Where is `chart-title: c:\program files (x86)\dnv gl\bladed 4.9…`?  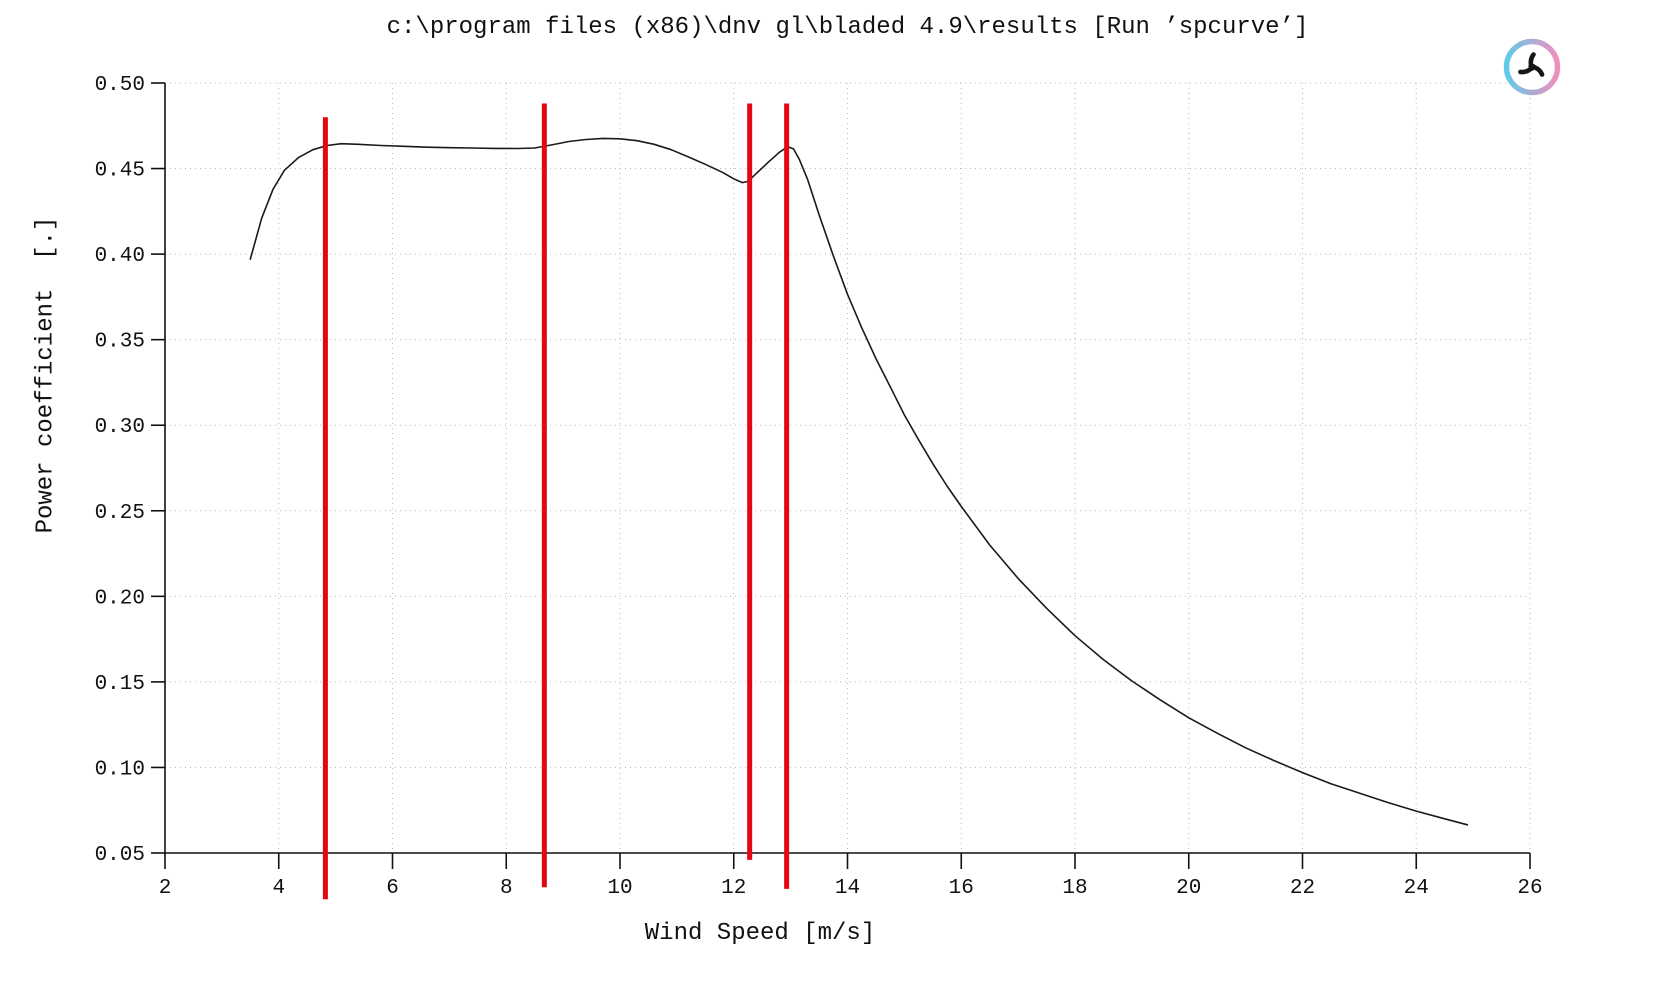 chart-title: c:\program files (x86)\dnv gl\bladed 4.9… is located at coordinates (847, 27).